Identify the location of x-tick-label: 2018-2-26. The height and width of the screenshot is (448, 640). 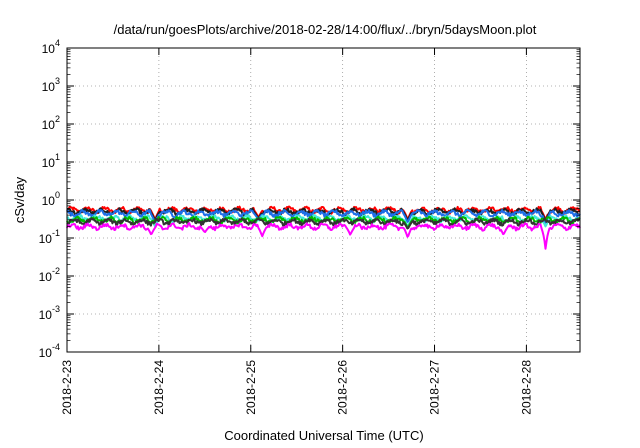
(343, 387).